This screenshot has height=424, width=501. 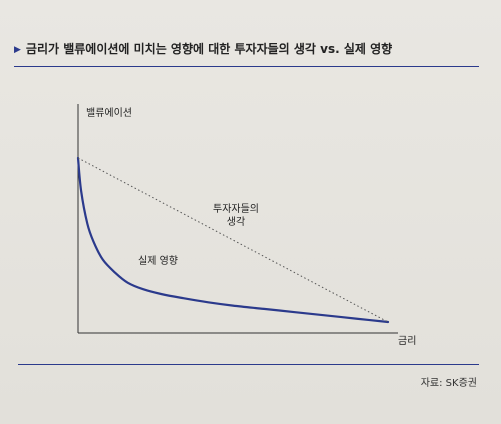 What do you see at coordinates (448, 383) in the screenshot?
I see `source-note: 자료: SK증권` at bounding box center [448, 383].